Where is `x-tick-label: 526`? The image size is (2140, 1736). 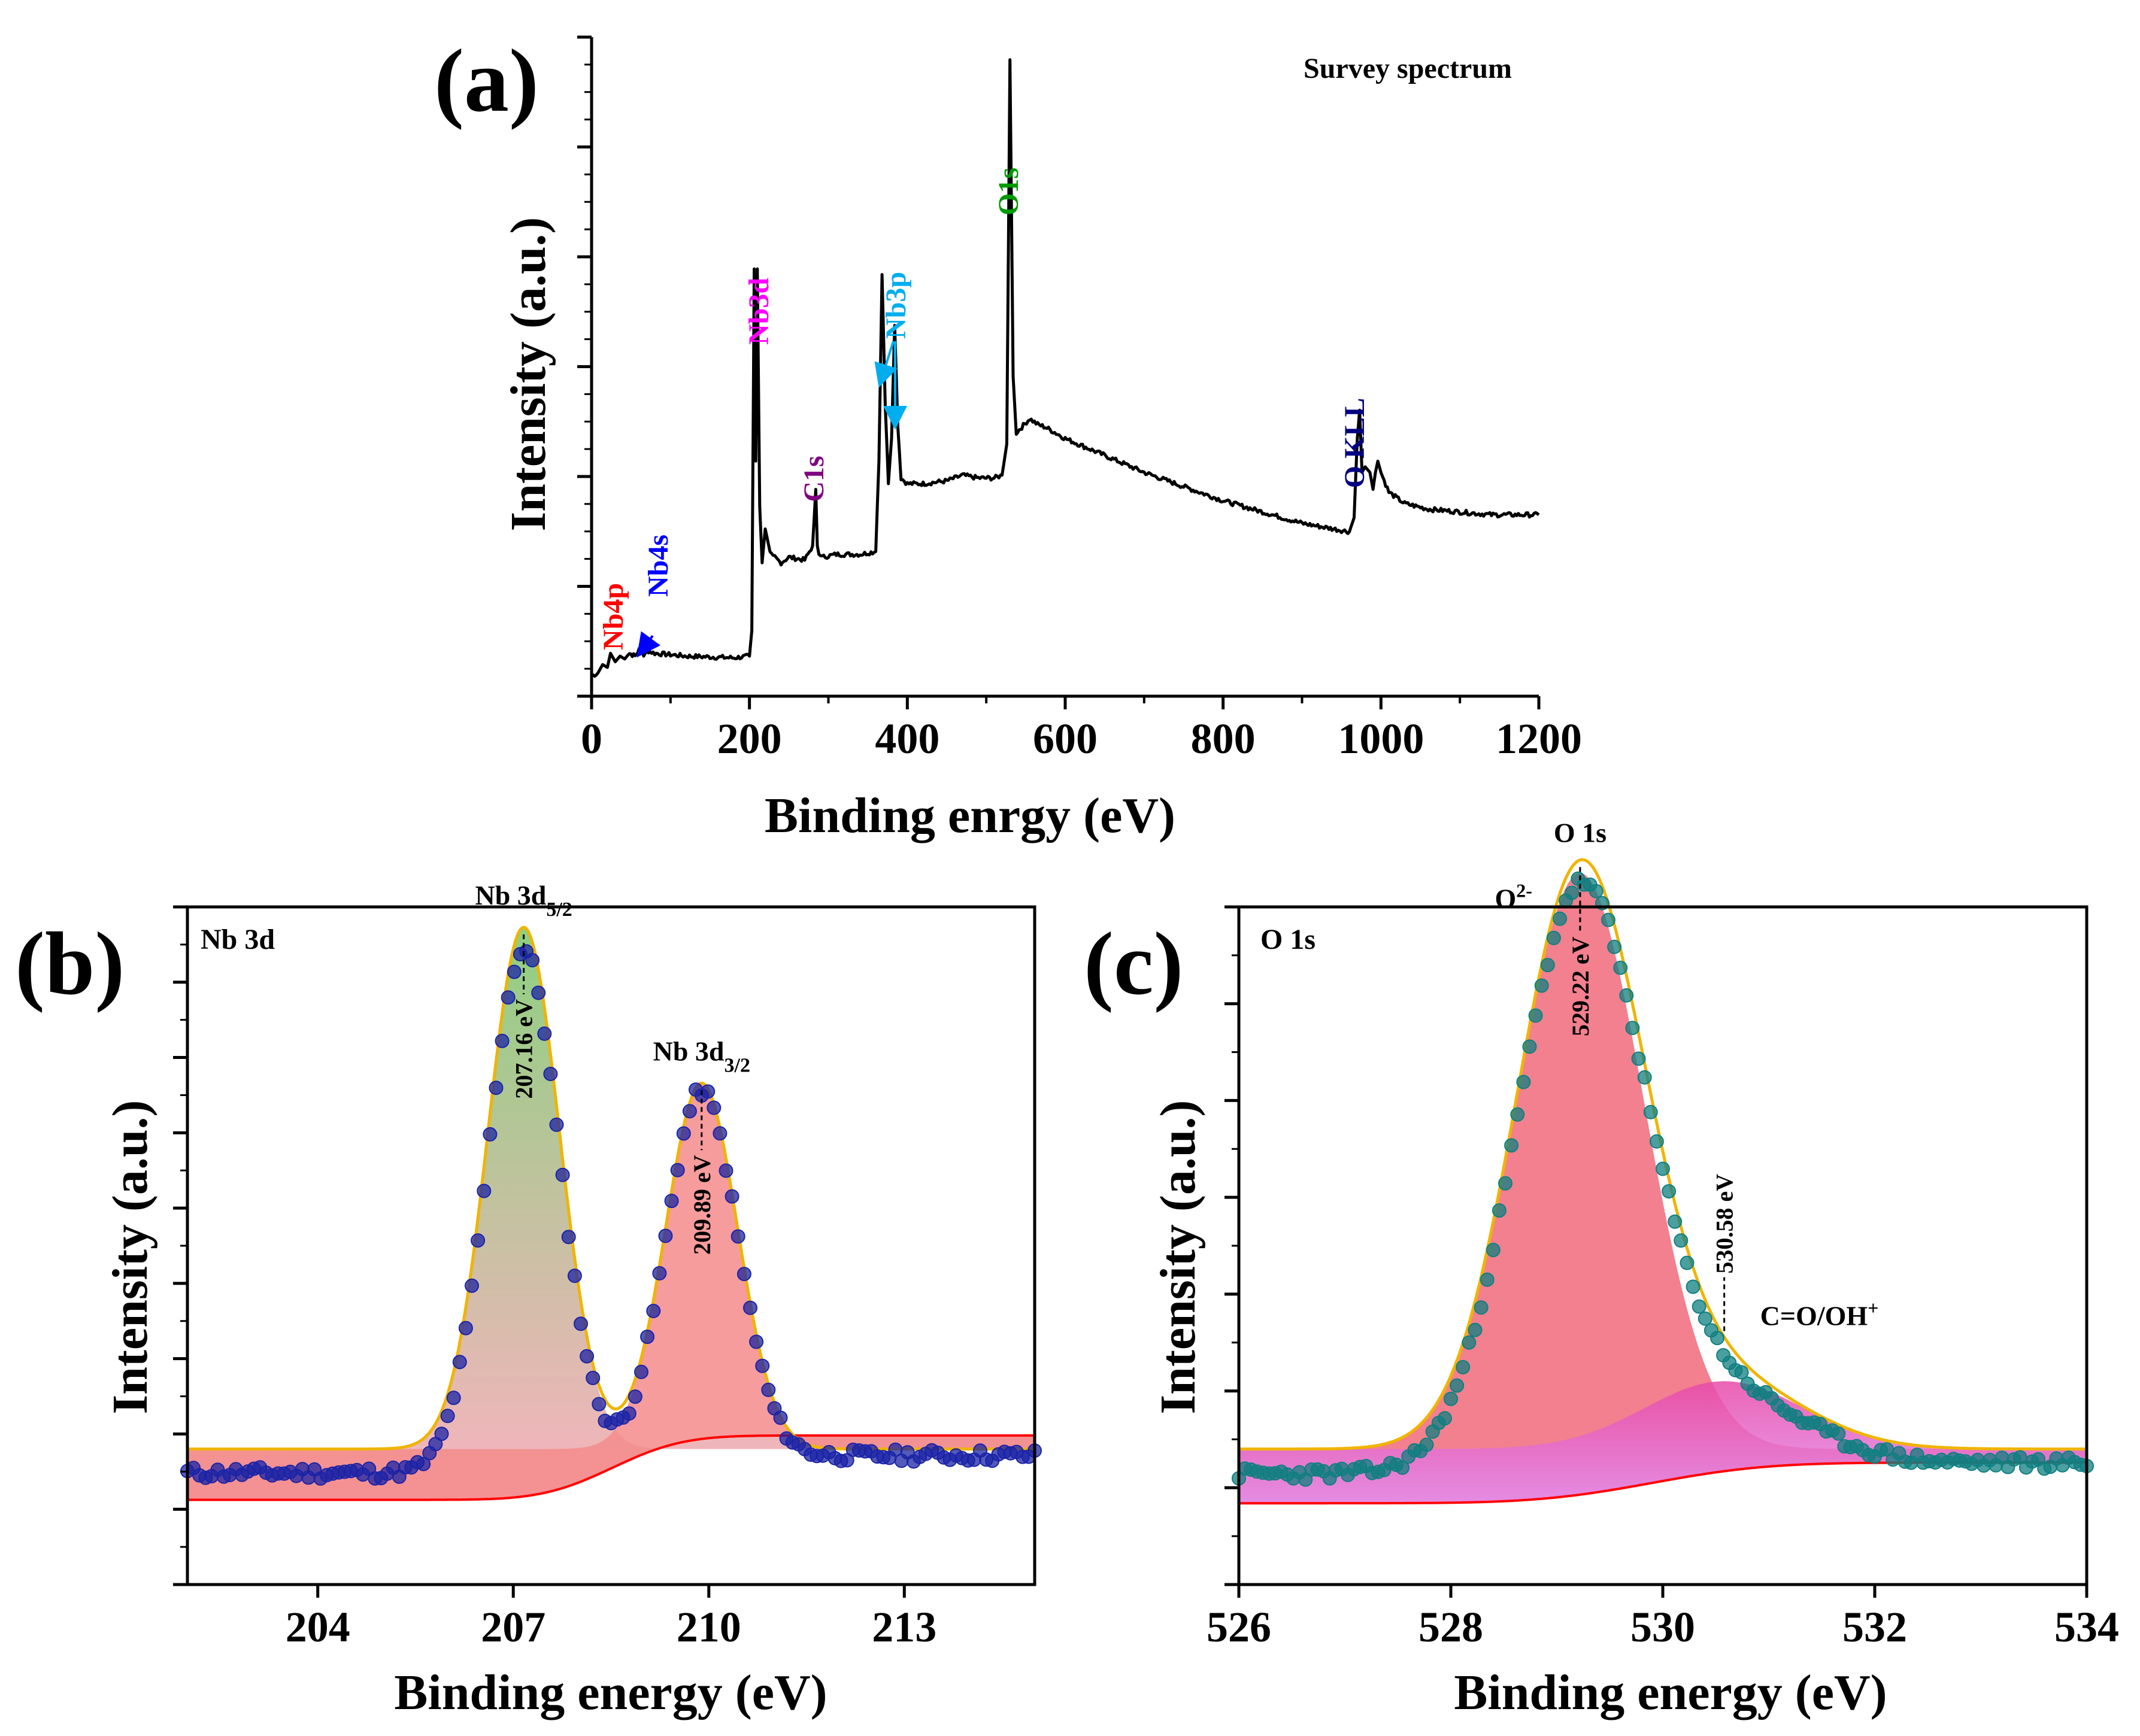 x-tick-label: 526 is located at coordinates (1239, 1627).